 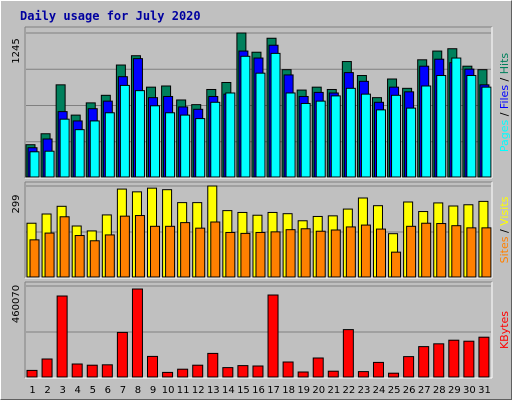 What do you see at coordinates (16, 203) in the screenshot?
I see `y-max-label-visits-sites: 299` at bounding box center [16, 203].